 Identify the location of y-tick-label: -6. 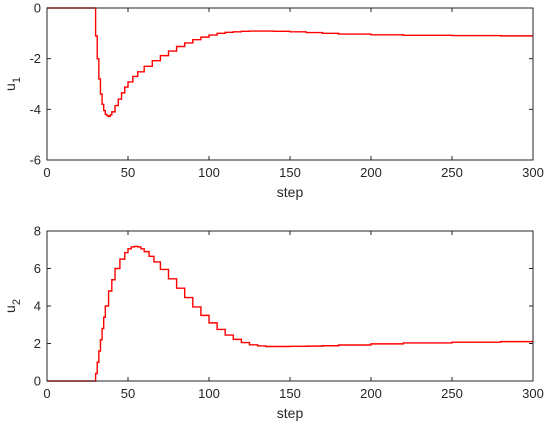
(35, 160).